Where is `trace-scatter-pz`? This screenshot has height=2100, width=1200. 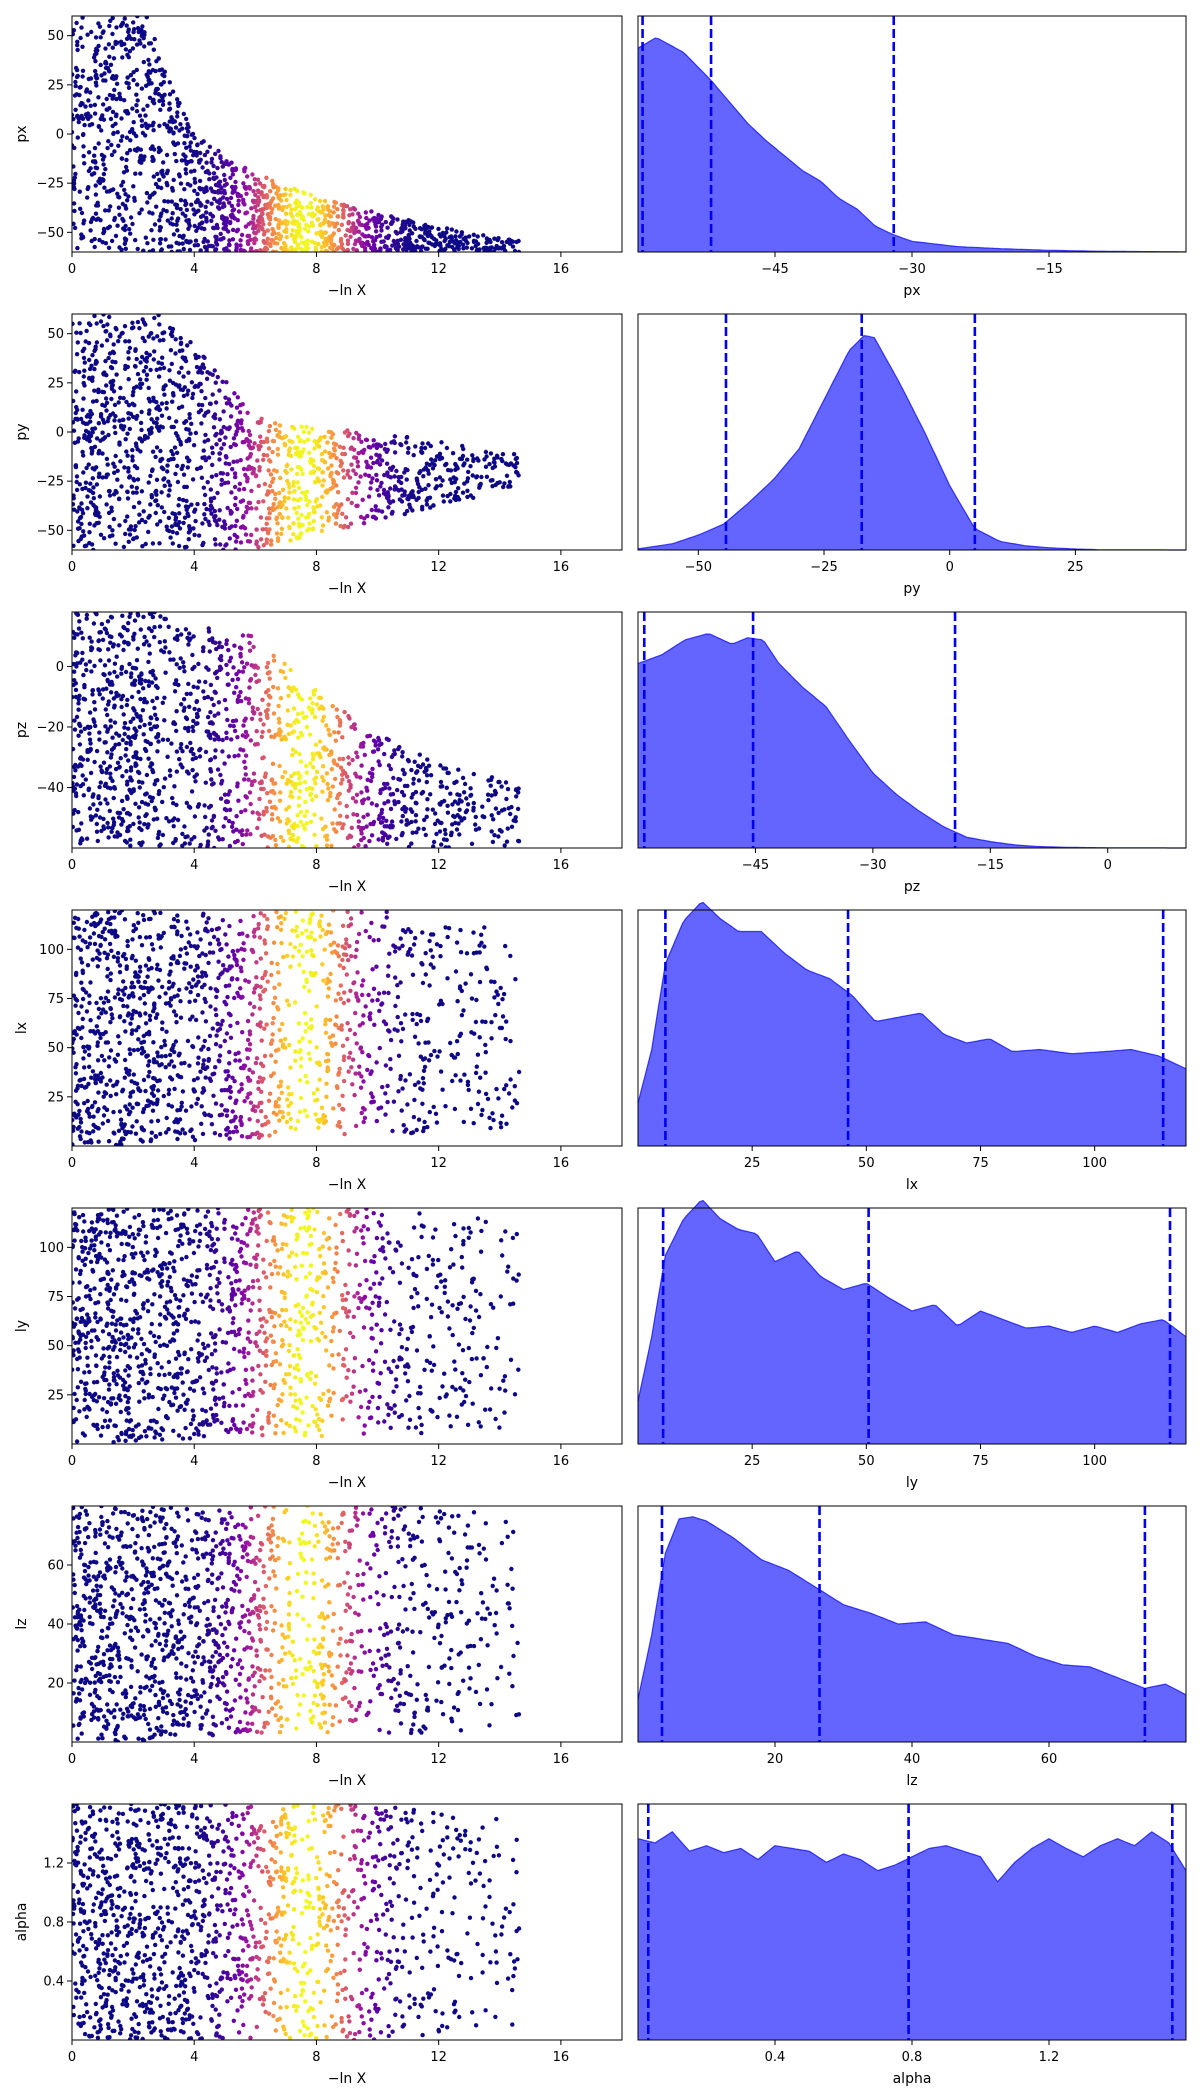 trace-scatter-pz is located at coordinates (297, 730).